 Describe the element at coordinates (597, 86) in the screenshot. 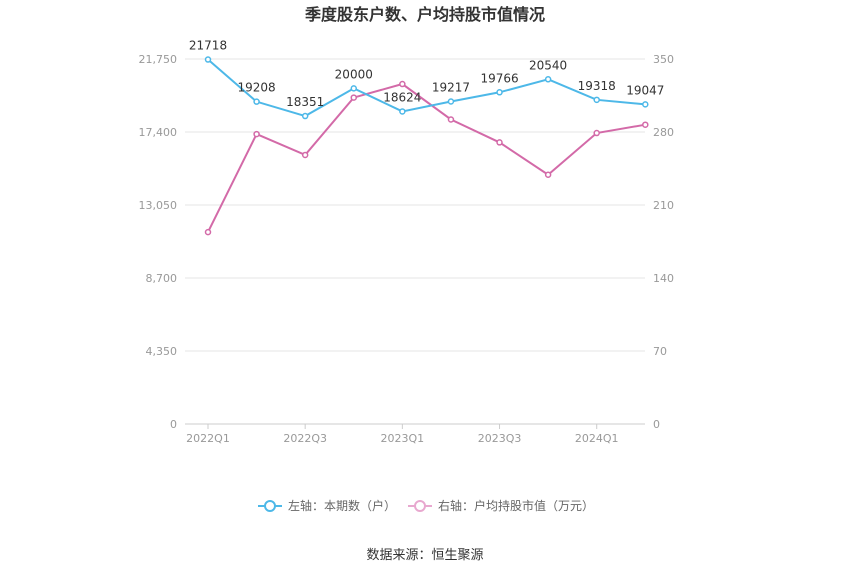

I see `data-label: 19318` at that location.